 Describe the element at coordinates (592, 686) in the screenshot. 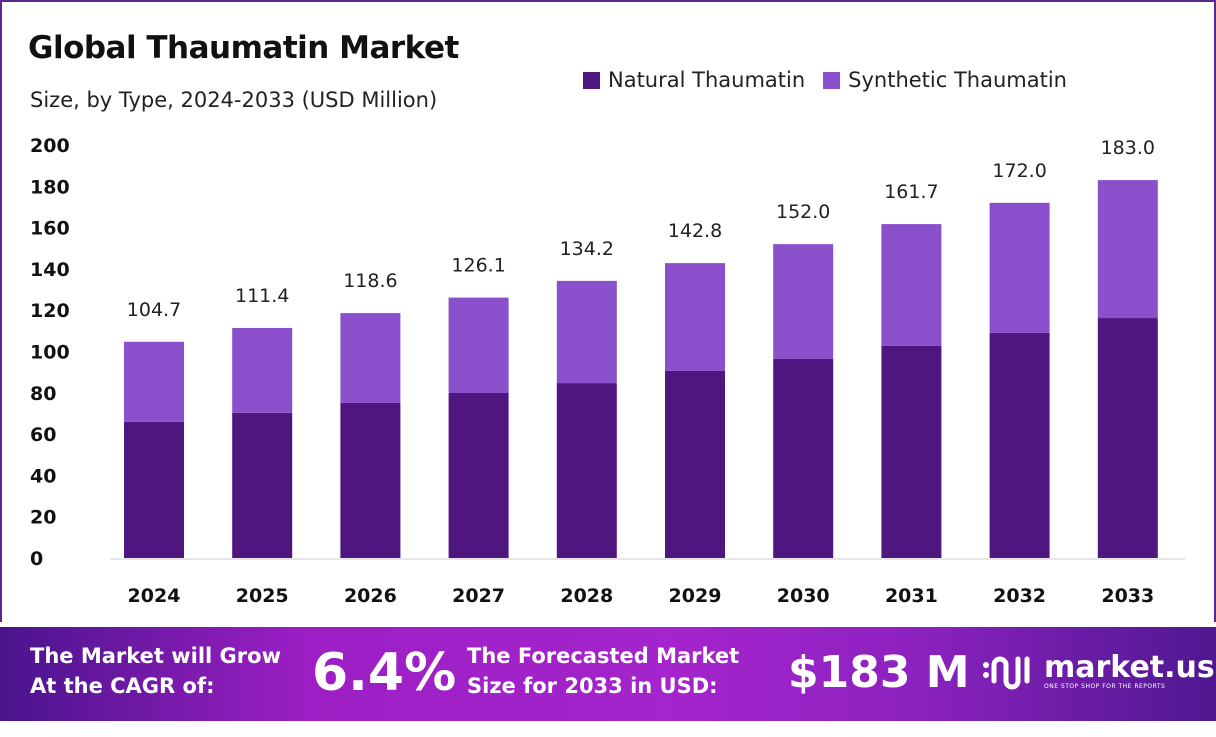

I see `forecast-label-line: Size for 2033 in USD:` at that location.